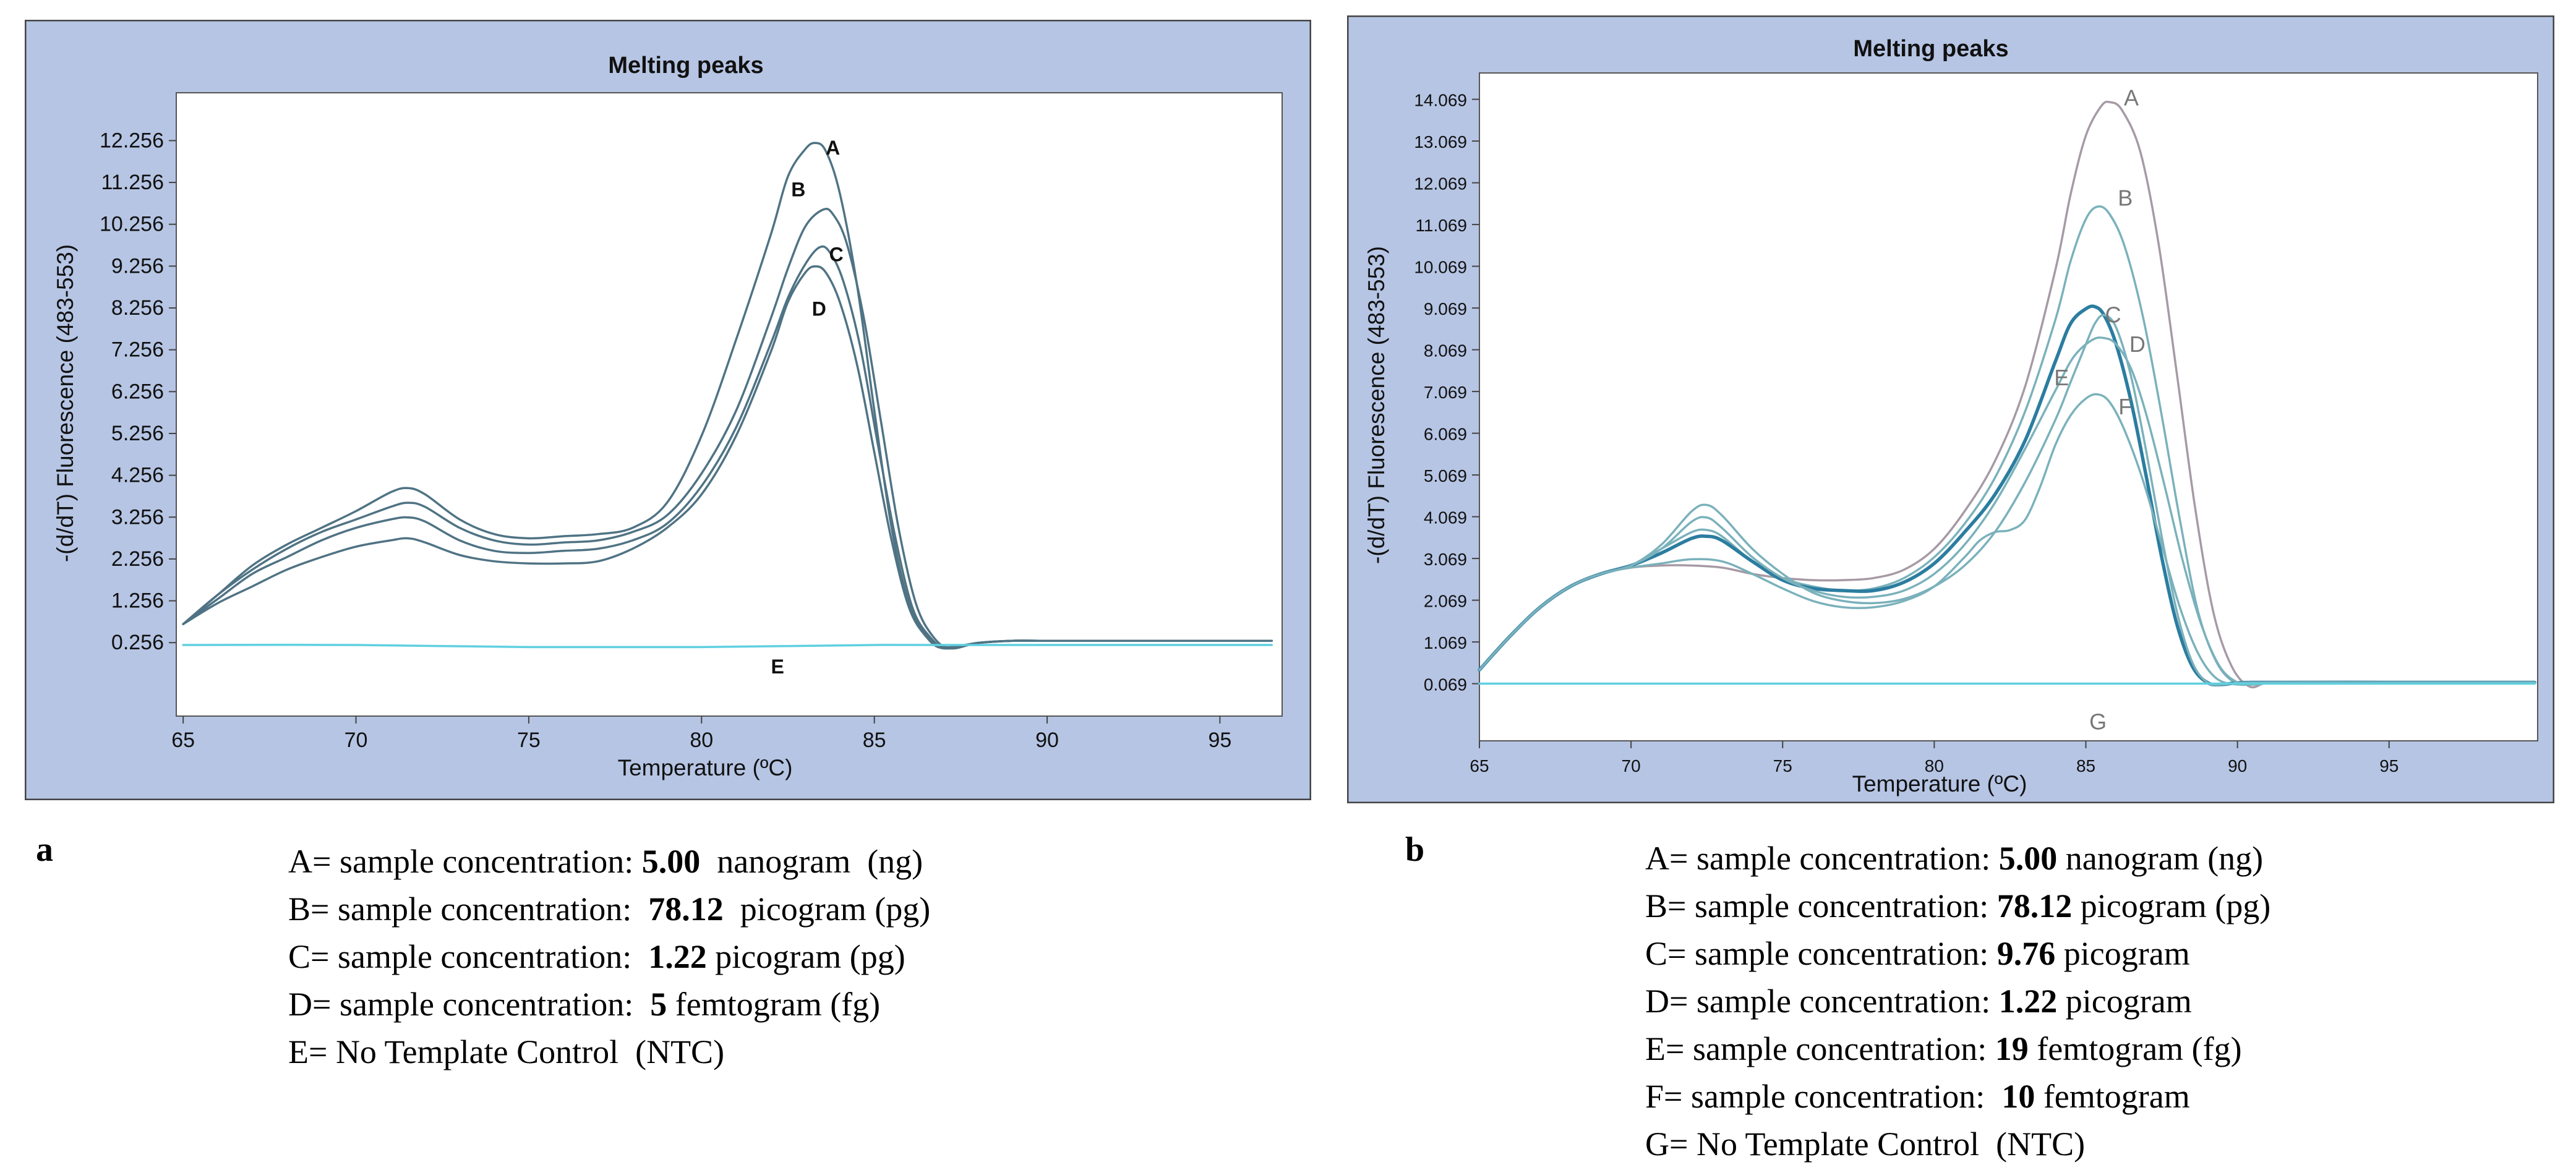 This screenshot has height=1170, width=2576. I want to click on chart-a-xtick-label: 65, so click(183, 740).